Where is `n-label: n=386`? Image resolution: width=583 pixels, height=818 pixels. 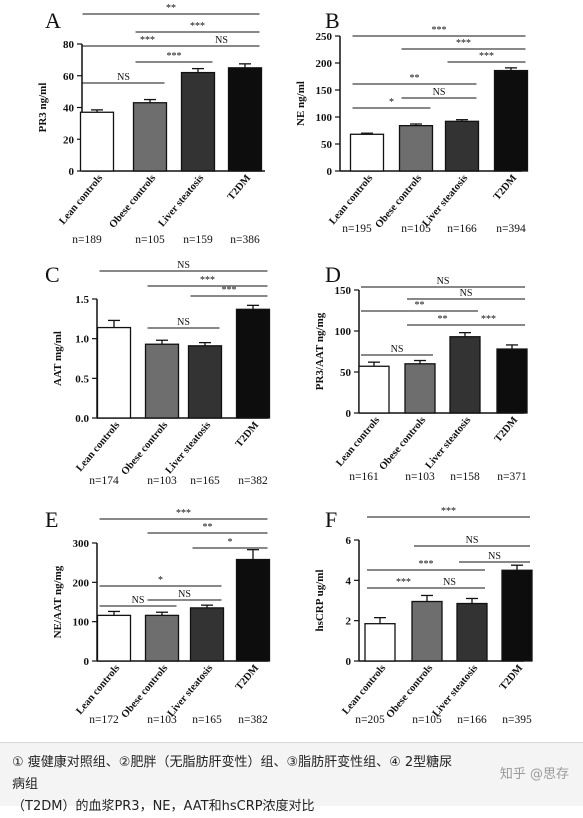 n-label: n=386 is located at coordinates (245, 240).